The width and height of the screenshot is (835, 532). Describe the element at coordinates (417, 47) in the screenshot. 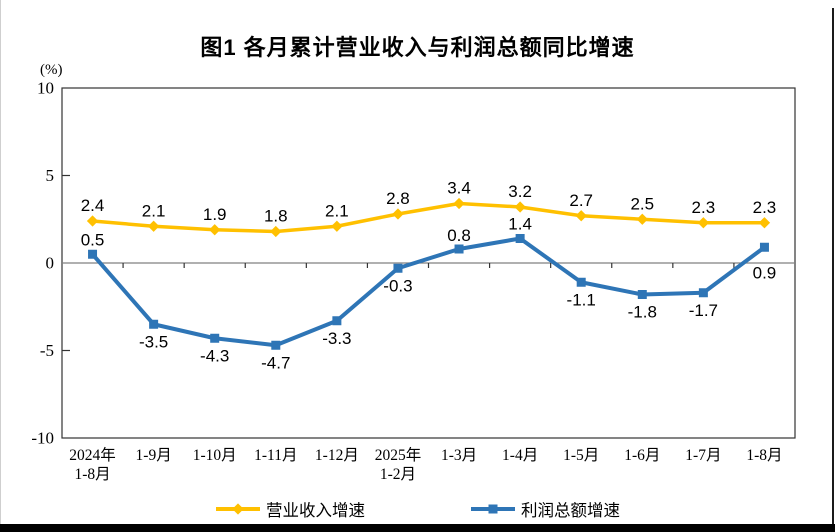

I see `chart-title: 图1 各月累计营业收入与利润总额同比增速` at that location.